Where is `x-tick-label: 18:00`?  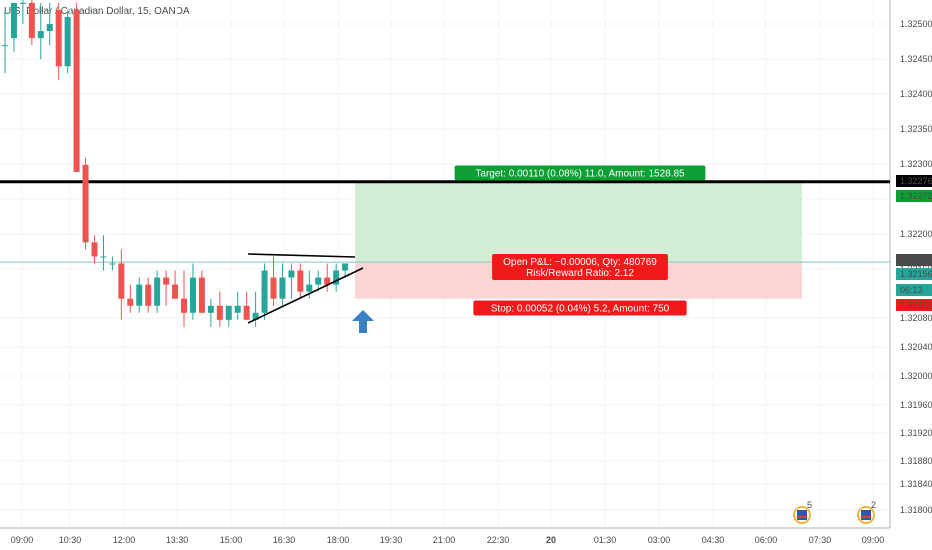
x-tick-label: 18:00 is located at coordinates (338, 540).